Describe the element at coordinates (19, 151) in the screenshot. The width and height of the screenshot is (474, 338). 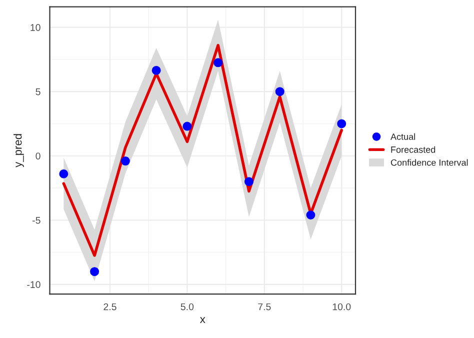
I see `y-axis-title: y_pred` at that location.